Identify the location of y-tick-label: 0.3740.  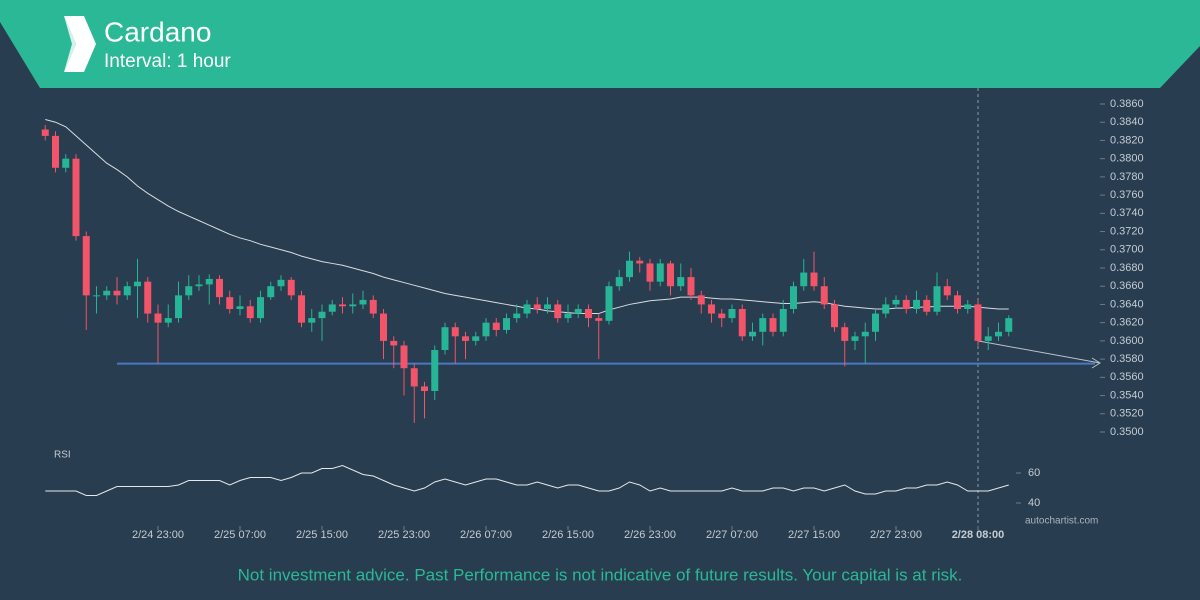
(1127, 213).